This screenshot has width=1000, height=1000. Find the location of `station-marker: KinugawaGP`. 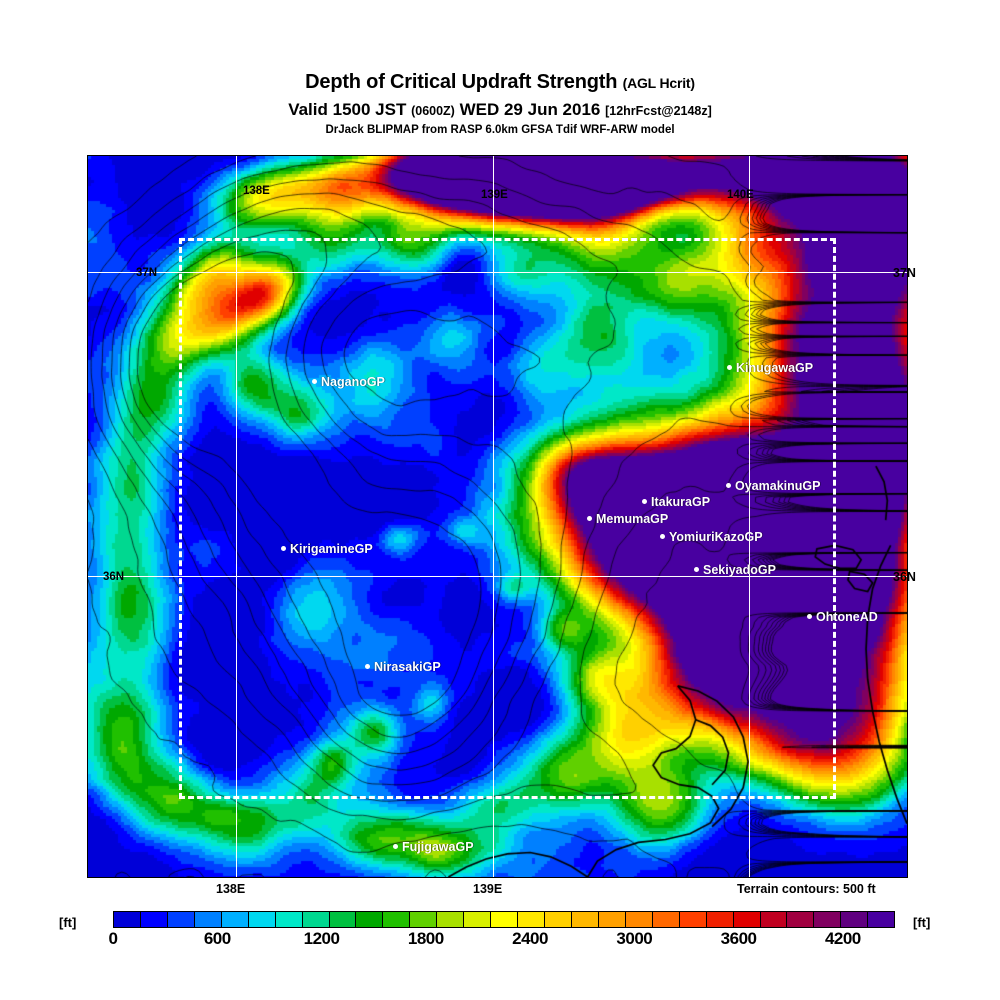

station-marker: KinugawaGP is located at coordinates (770, 368).